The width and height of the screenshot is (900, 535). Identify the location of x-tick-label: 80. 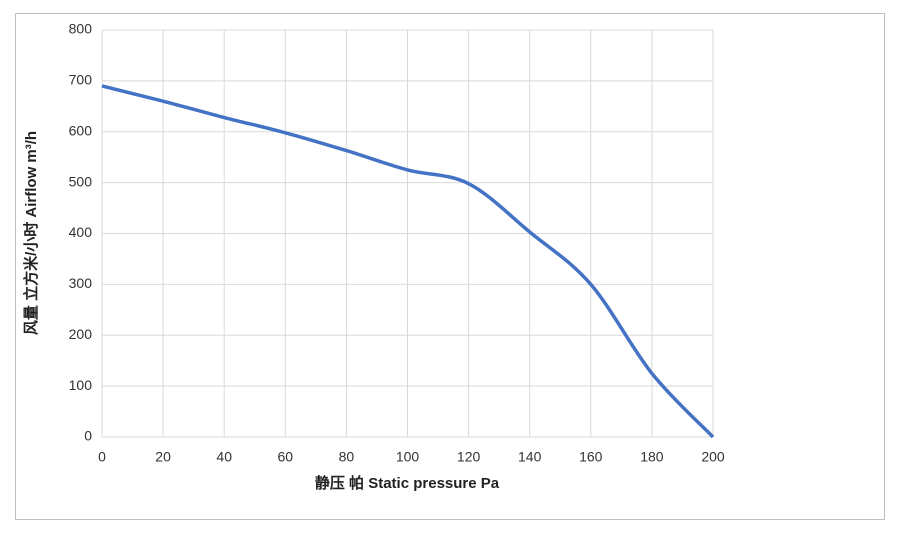
(347, 457).